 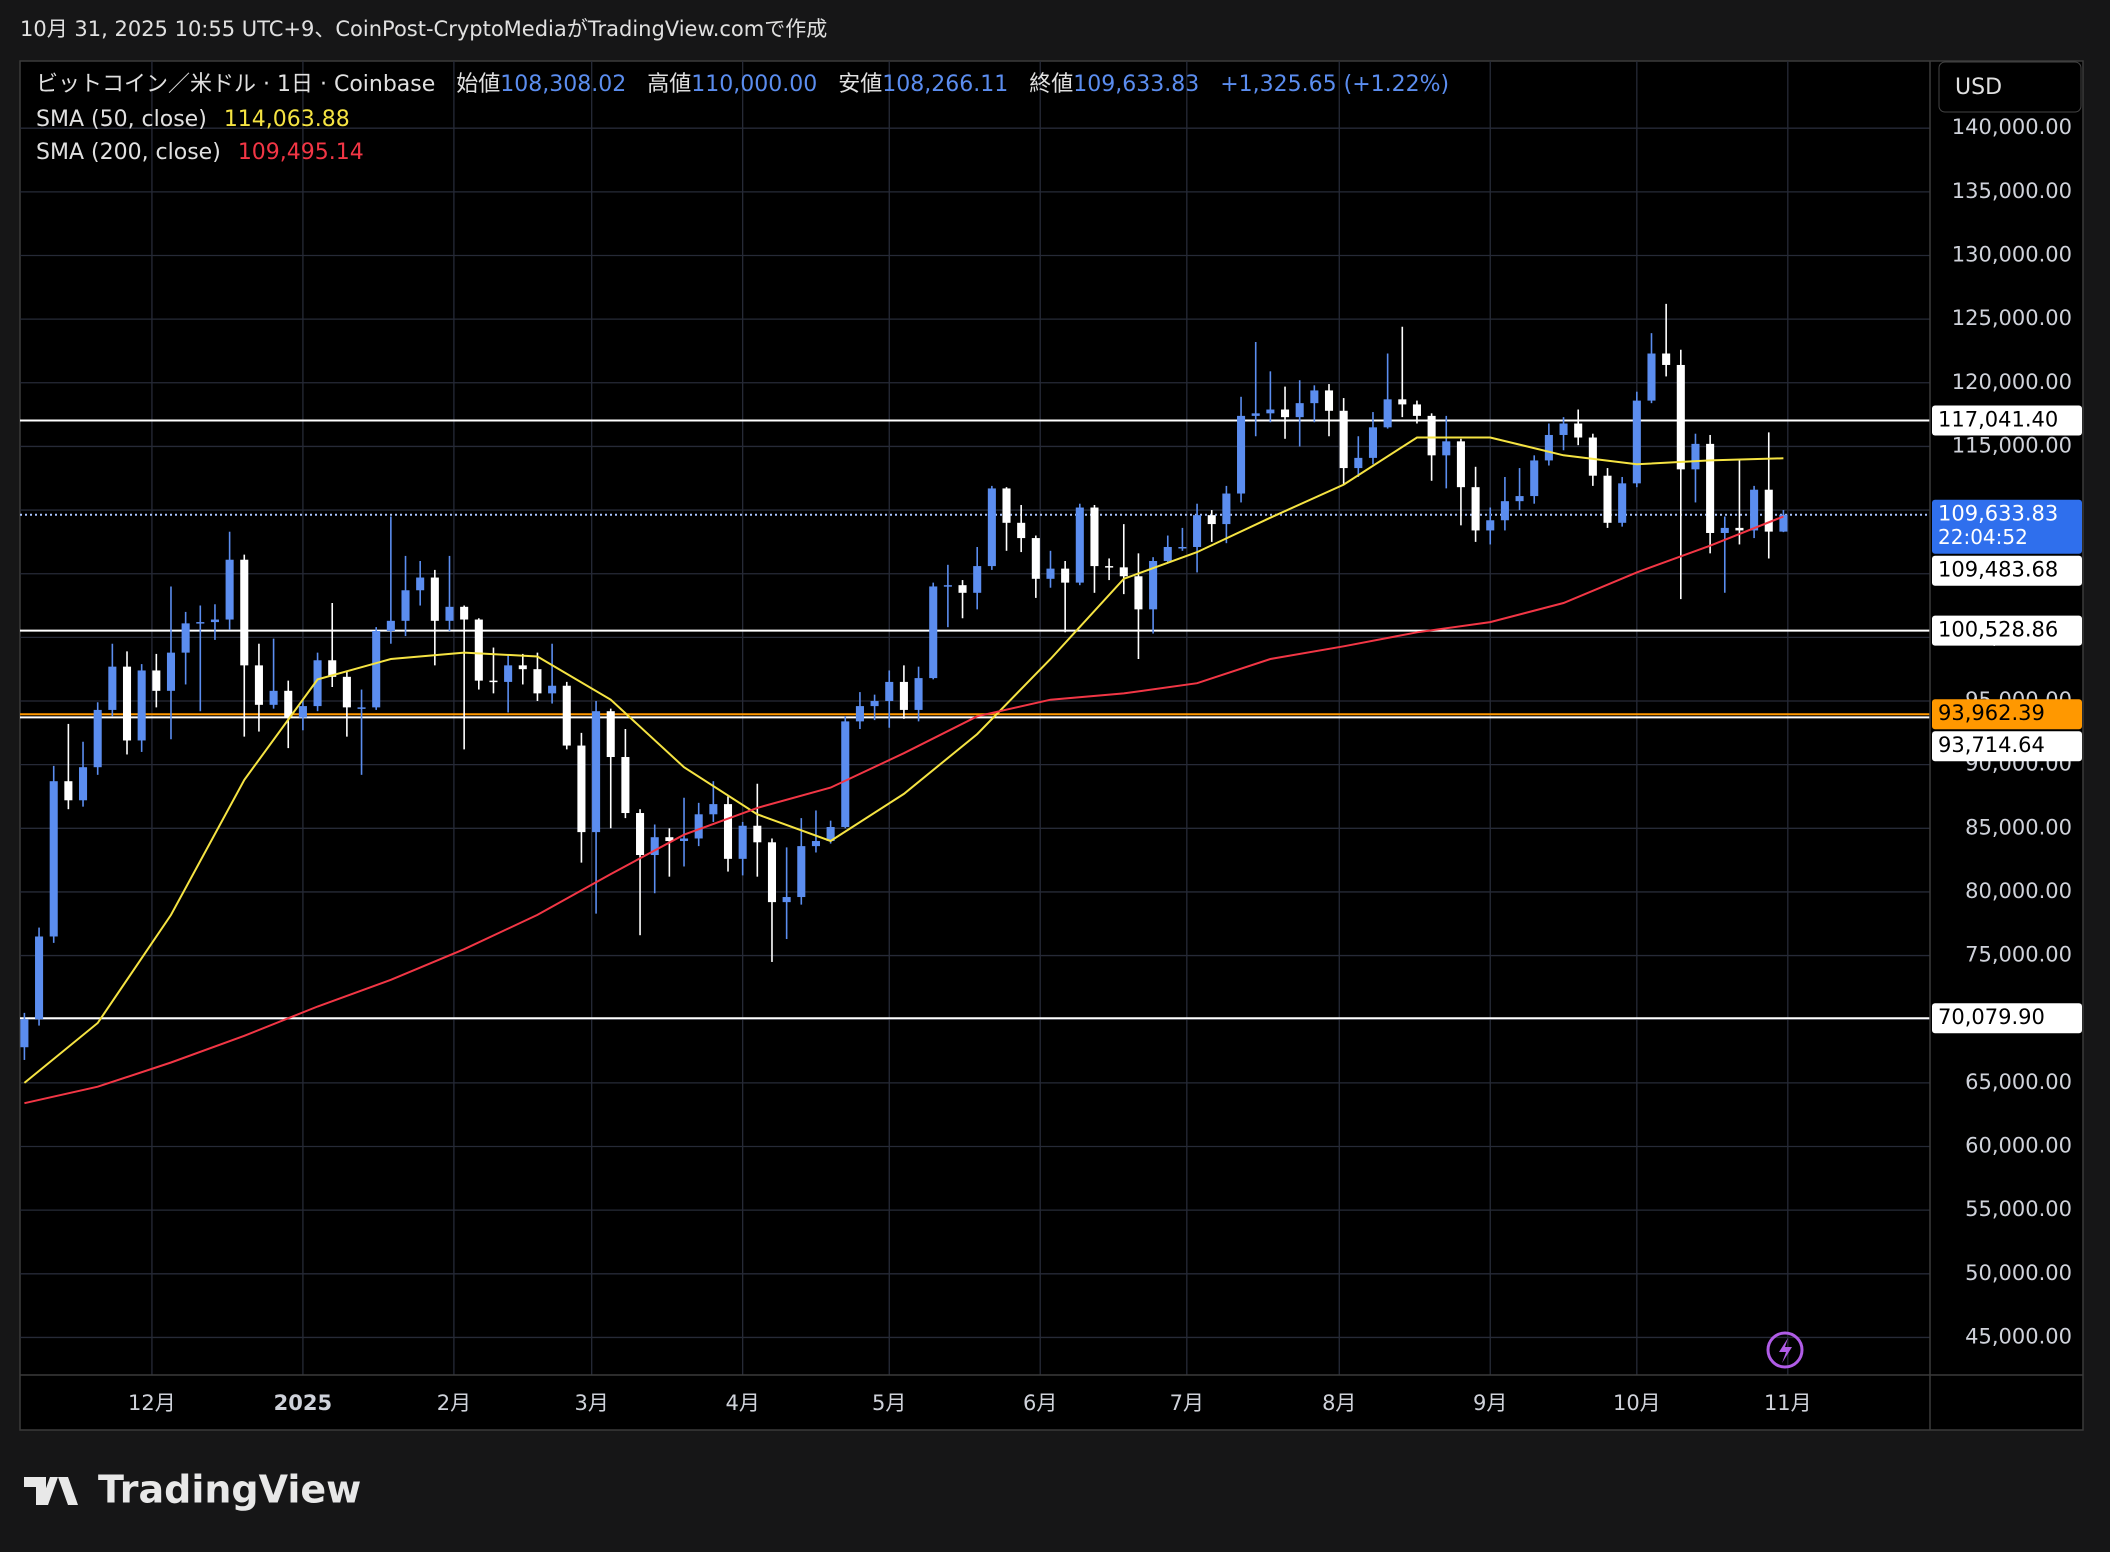 What do you see at coordinates (1788, 1403) in the screenshot?
I see `x-tick-label: 11月` at bounding box center [1788, 1403].